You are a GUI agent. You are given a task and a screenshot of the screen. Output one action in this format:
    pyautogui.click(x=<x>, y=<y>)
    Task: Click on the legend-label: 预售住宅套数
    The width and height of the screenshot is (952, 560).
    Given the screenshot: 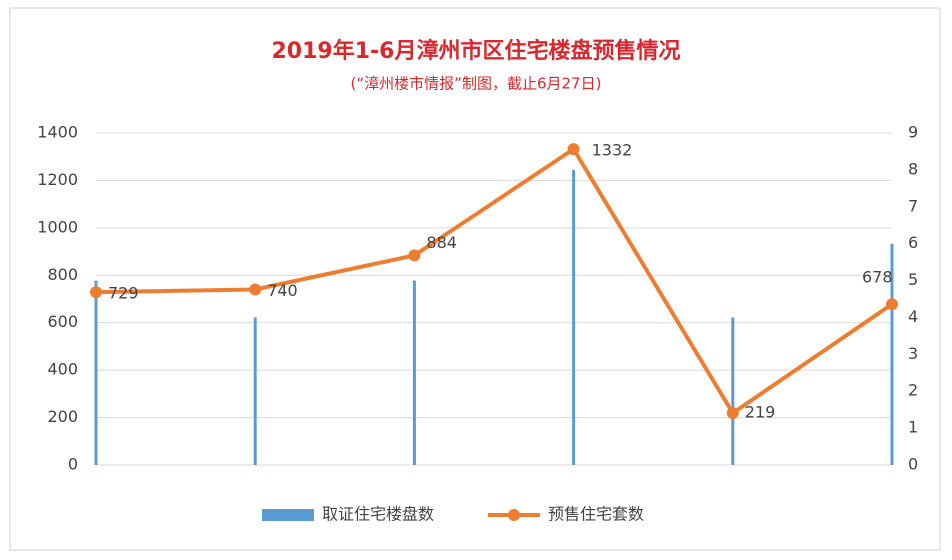 What is the action you would take?
    pyautogui.click(x=596, y=514)
    